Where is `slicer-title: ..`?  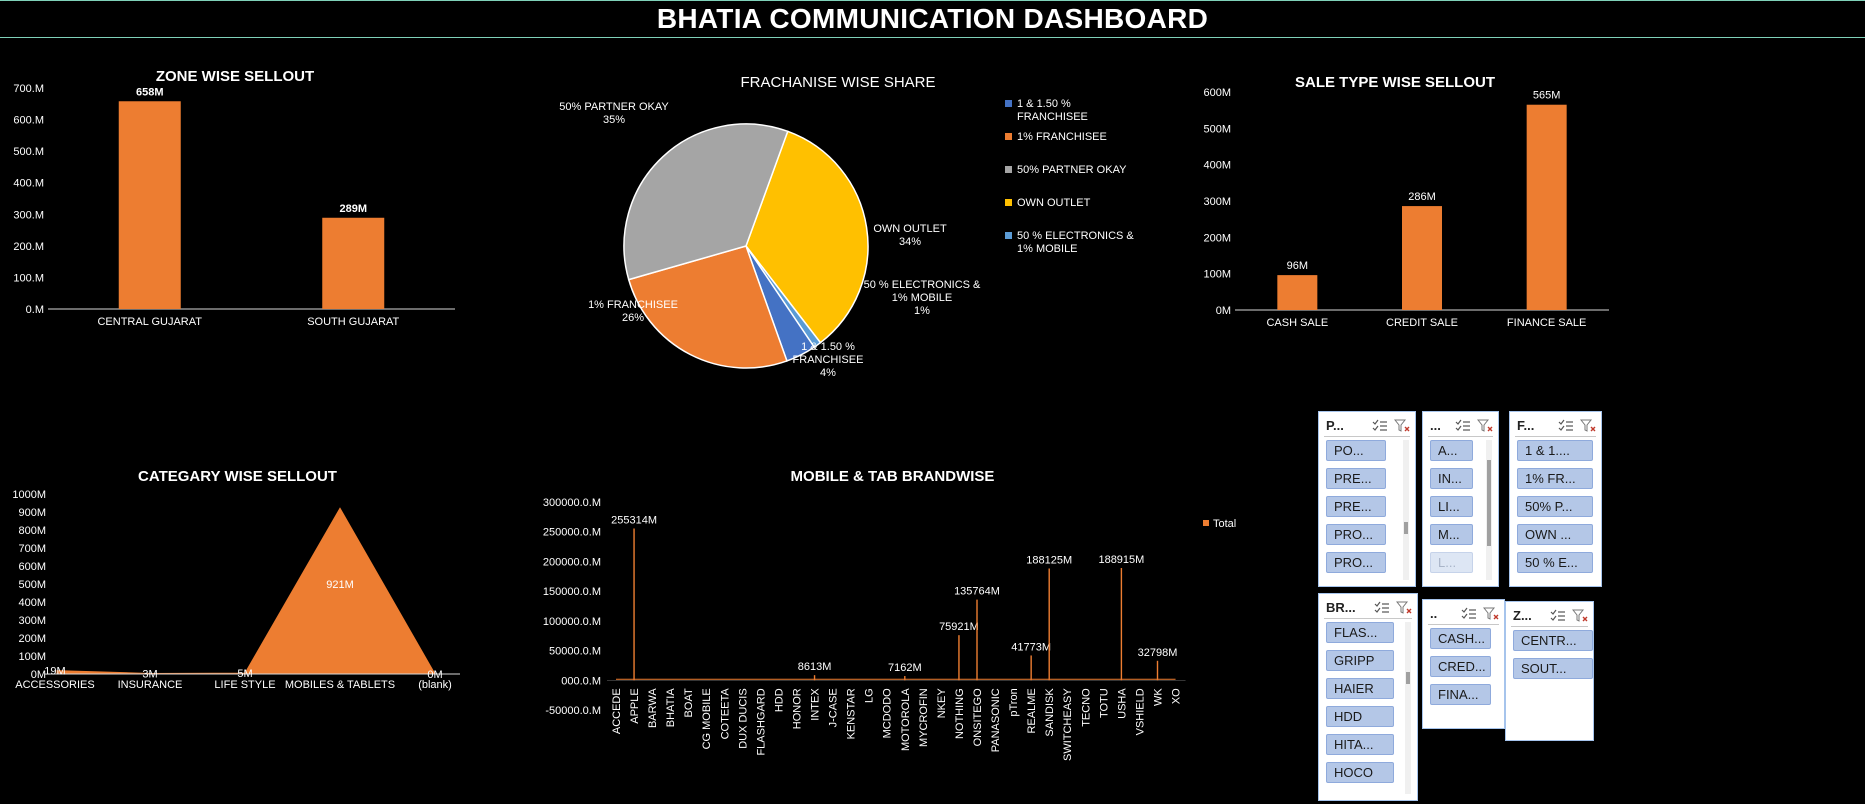 slicer-title: .. is located at coordinates (1434, 613).